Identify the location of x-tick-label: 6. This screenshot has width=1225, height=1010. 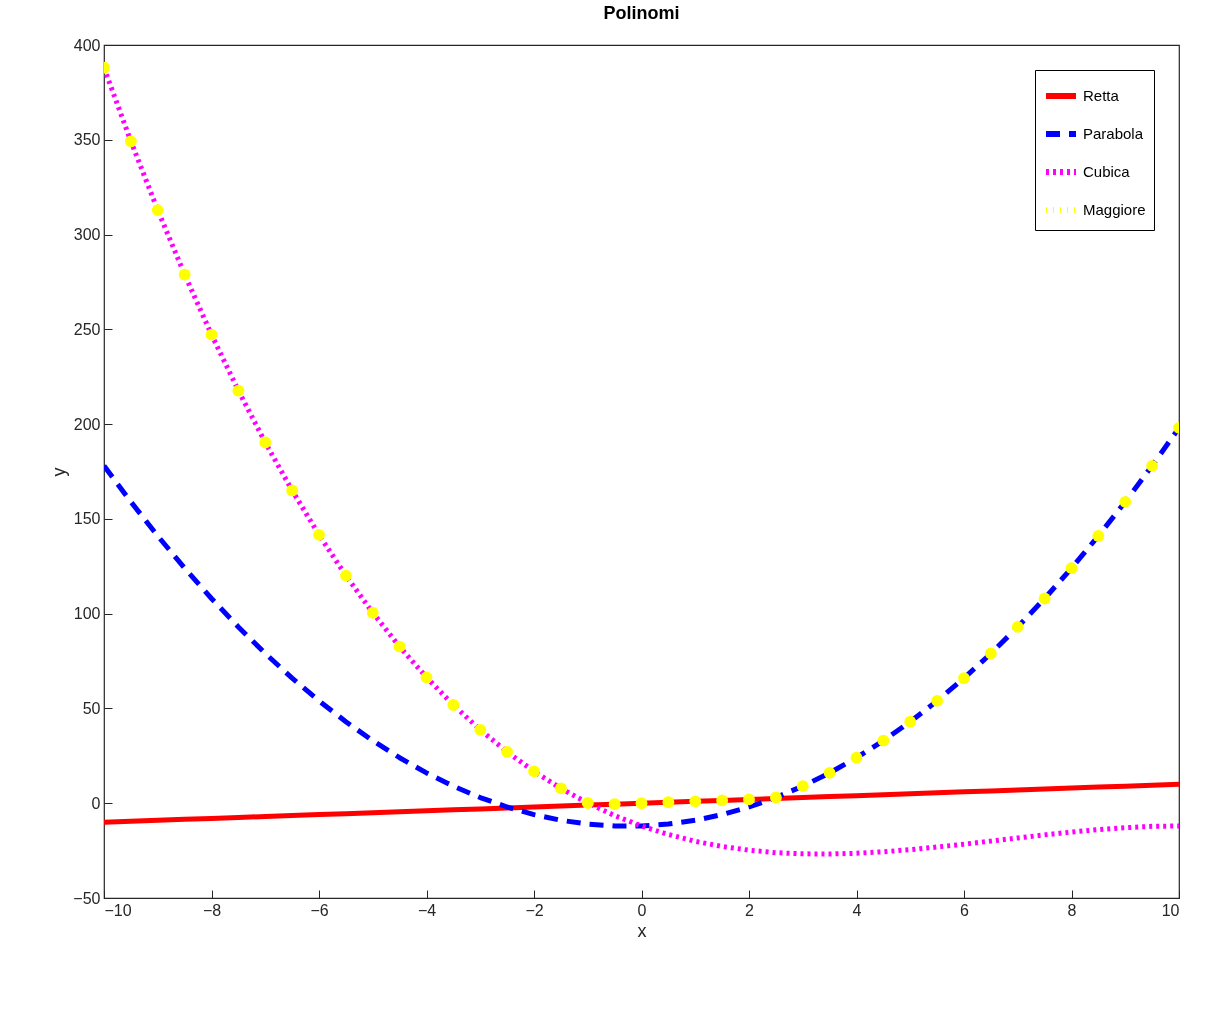
(965, 910).